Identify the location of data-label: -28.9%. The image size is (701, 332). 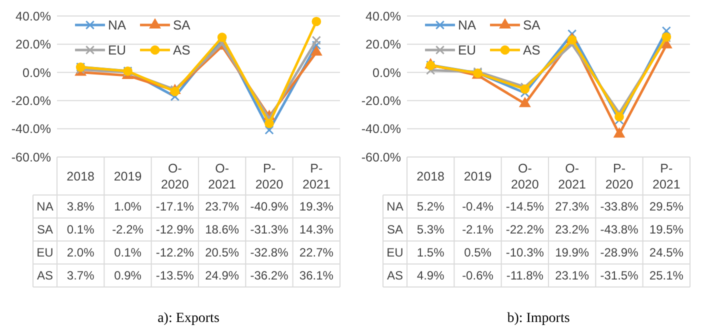
(619, 253).